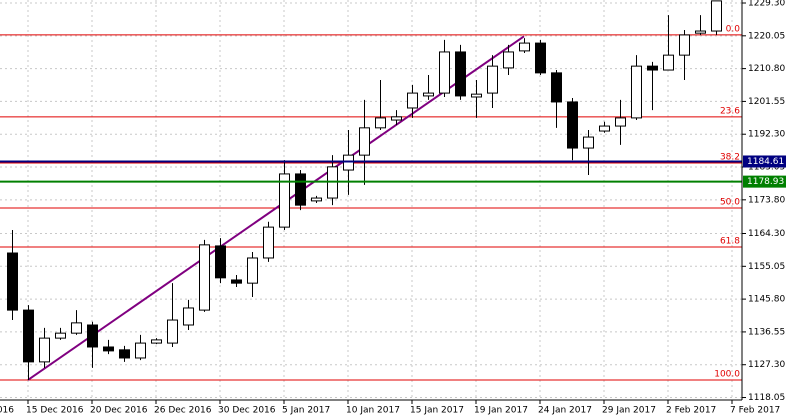 This screenshot has height=420, width=786. I want to click on y-tick-label: 1210.80, so click(766, 69).